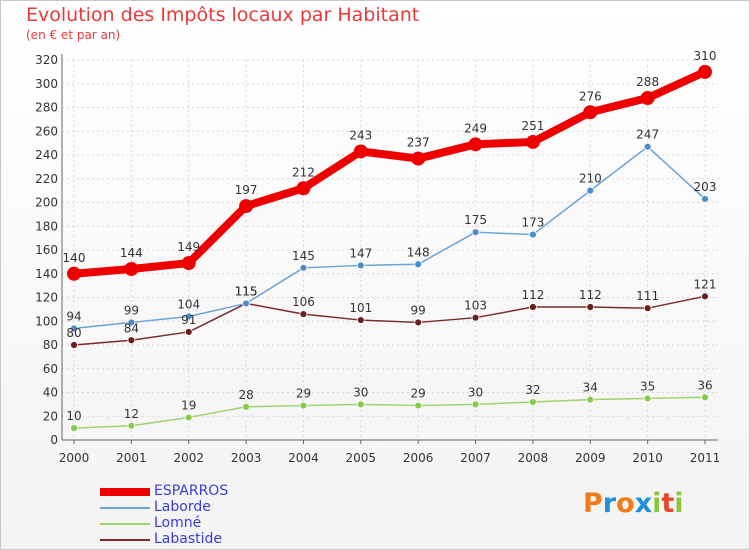  What do you see at coordinates (647, 82) in the screenshot?
I see `data-label: 288` at bounding box center [647, 82].